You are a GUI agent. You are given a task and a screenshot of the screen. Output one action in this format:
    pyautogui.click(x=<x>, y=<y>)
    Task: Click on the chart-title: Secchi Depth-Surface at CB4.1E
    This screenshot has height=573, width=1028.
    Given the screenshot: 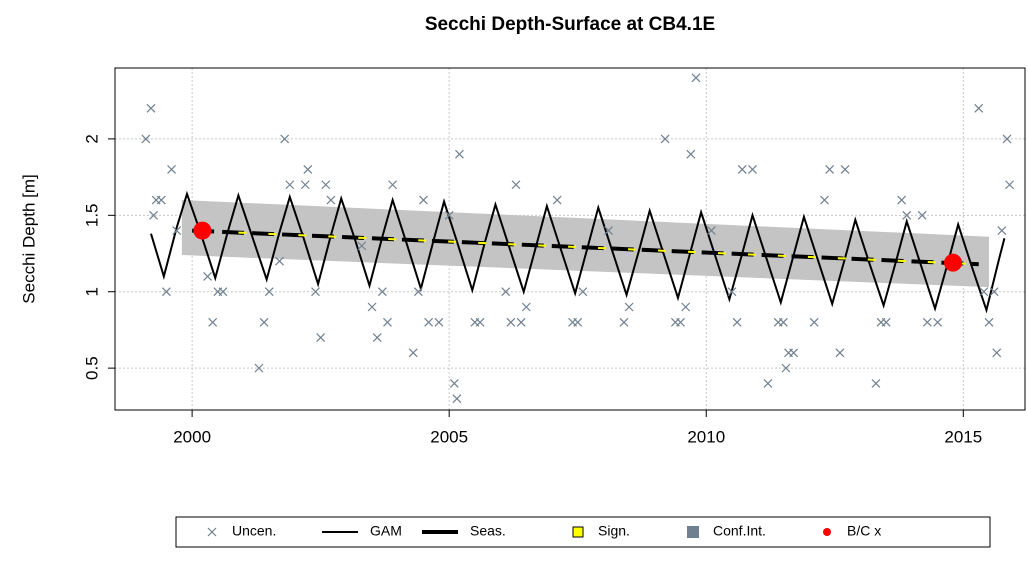 What is the action you would take?
    pyautogui.click(x=570, y=24)
    